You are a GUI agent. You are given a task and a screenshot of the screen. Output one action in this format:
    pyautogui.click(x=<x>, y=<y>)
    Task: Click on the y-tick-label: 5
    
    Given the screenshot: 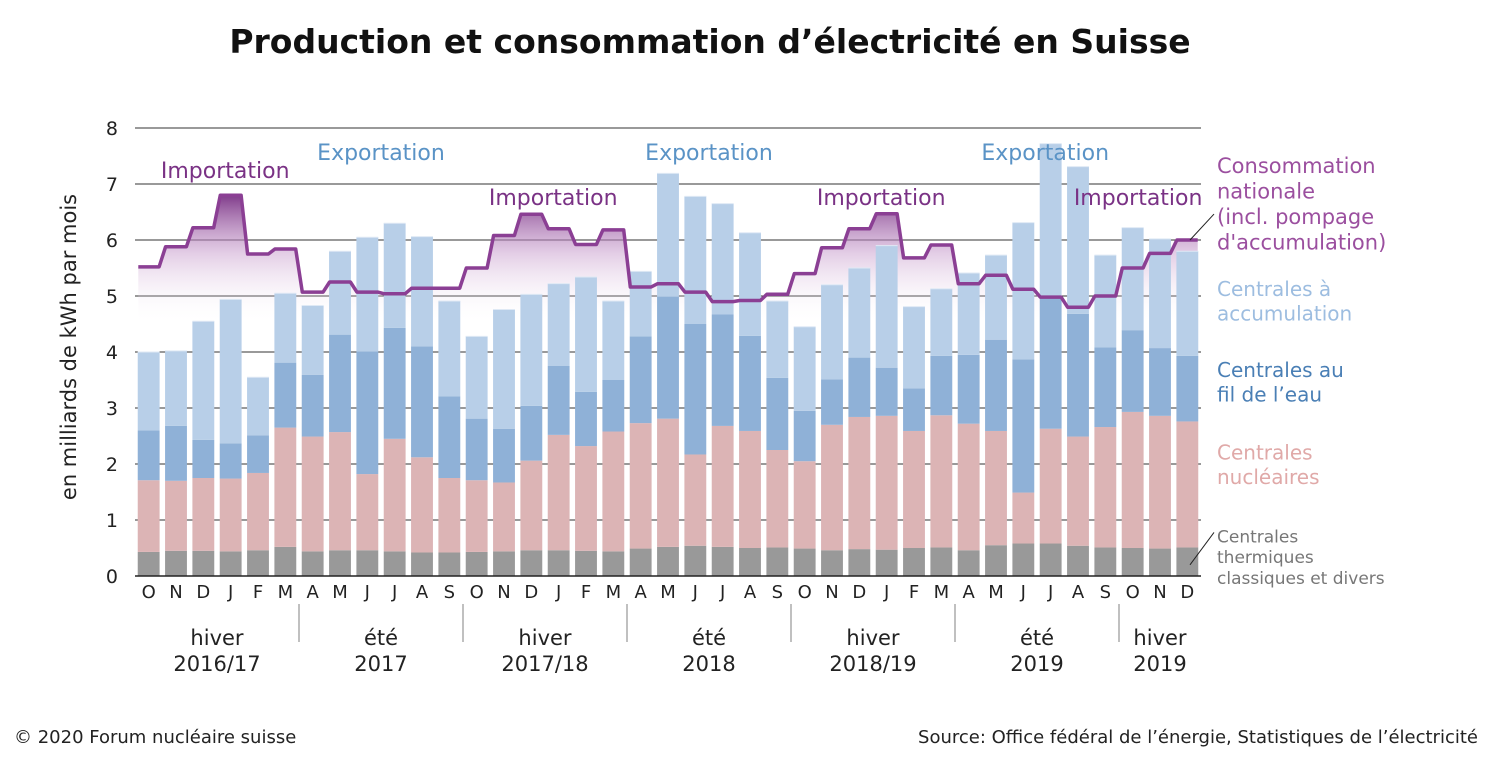 What is the action you would take?
    pyautogui.click(x=112, y=297)
    